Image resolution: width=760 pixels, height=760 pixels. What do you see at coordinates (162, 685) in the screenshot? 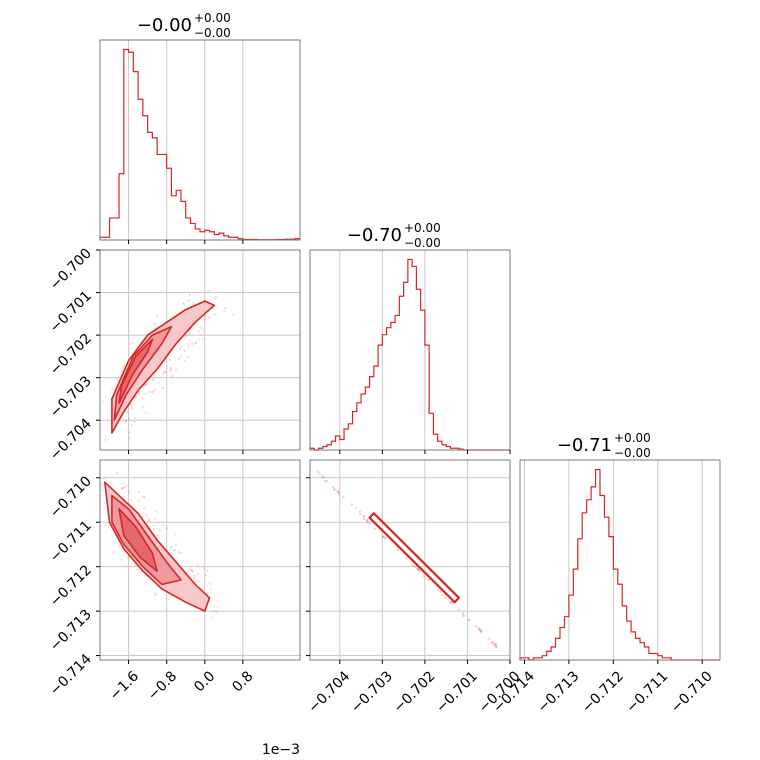
I see `x-tick-label-0-1: −0.8` at bounding box center [162, 685].